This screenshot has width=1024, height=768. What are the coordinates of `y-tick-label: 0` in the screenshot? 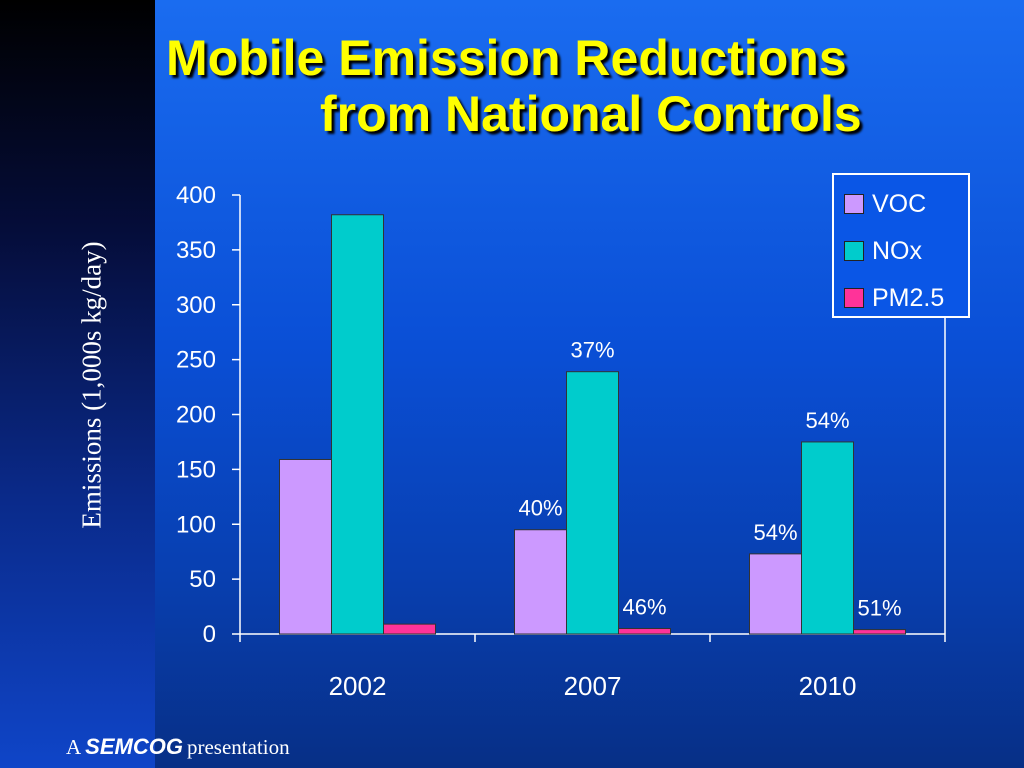 It's located at (209, 634).